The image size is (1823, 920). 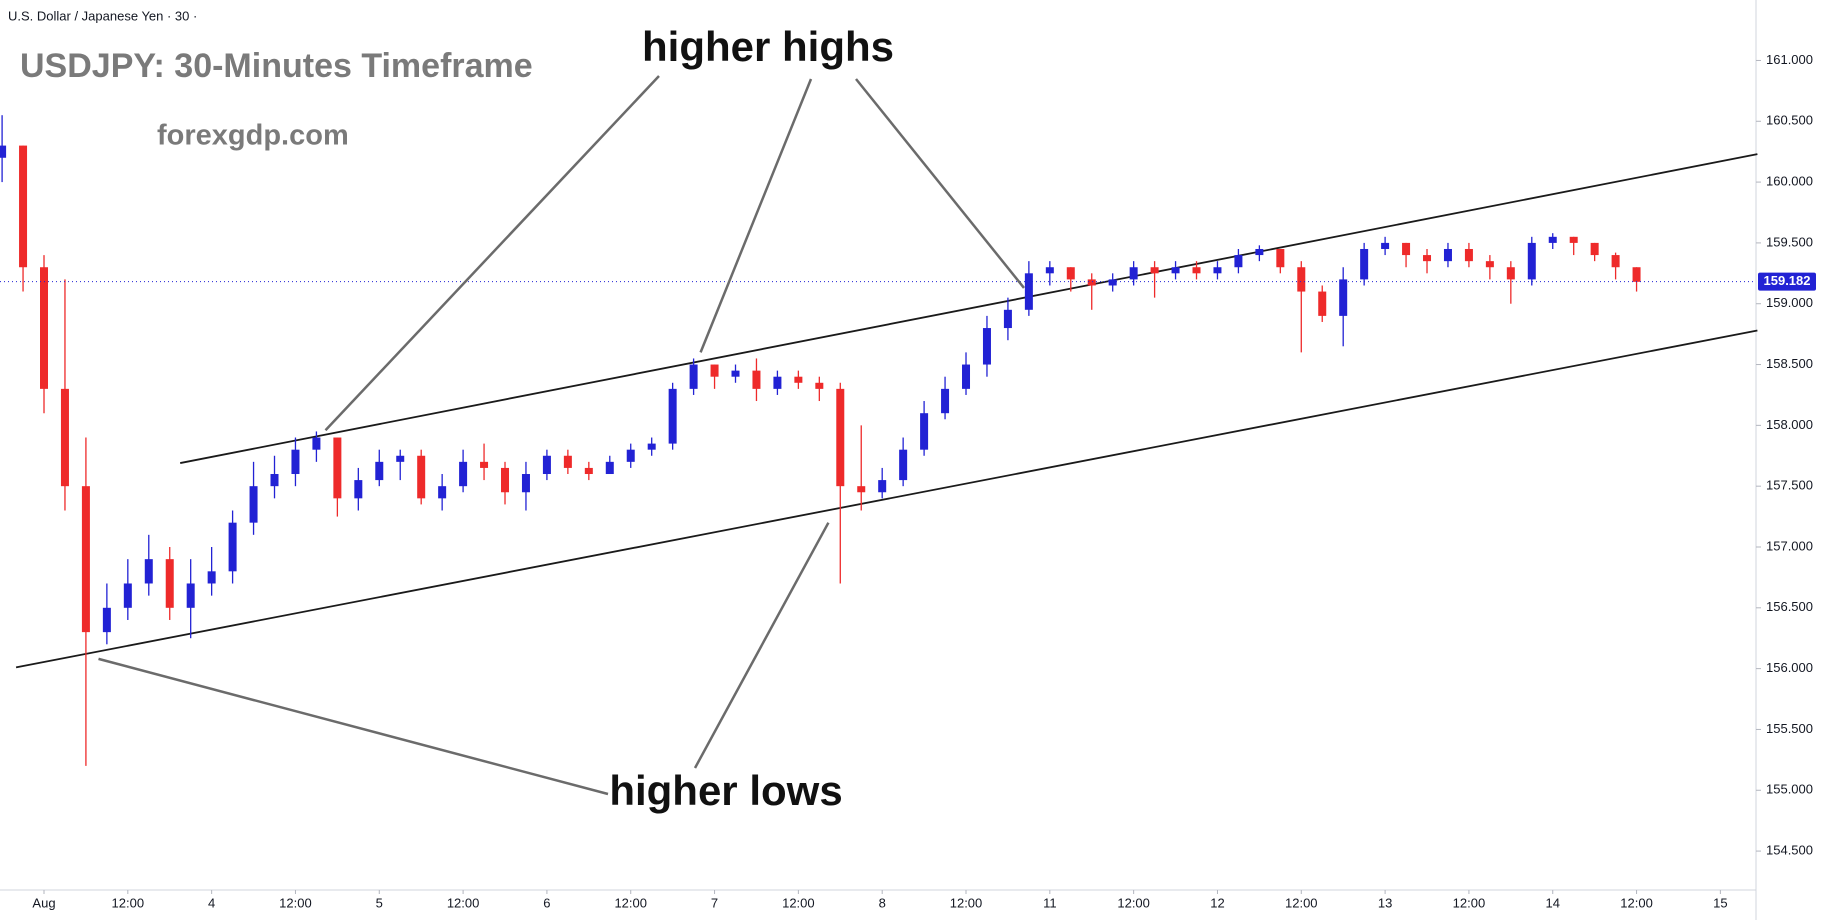 What do you see at coordinates (379, 902) in the screenshot?
I see `x-tick-label: 5` at bounding box center [379, 902].